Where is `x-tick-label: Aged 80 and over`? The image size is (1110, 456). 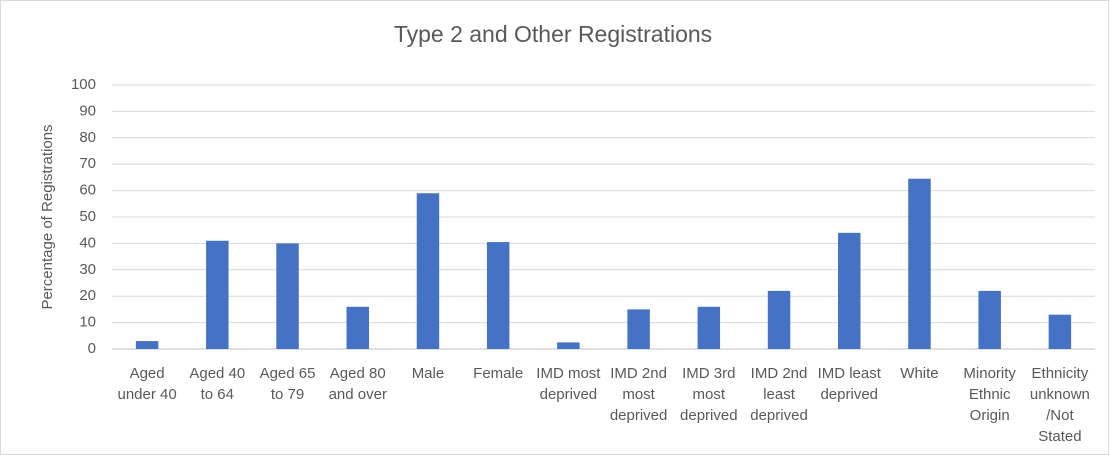 x-tick-label: Aged 80 and over is located at coordinates (357, 384).